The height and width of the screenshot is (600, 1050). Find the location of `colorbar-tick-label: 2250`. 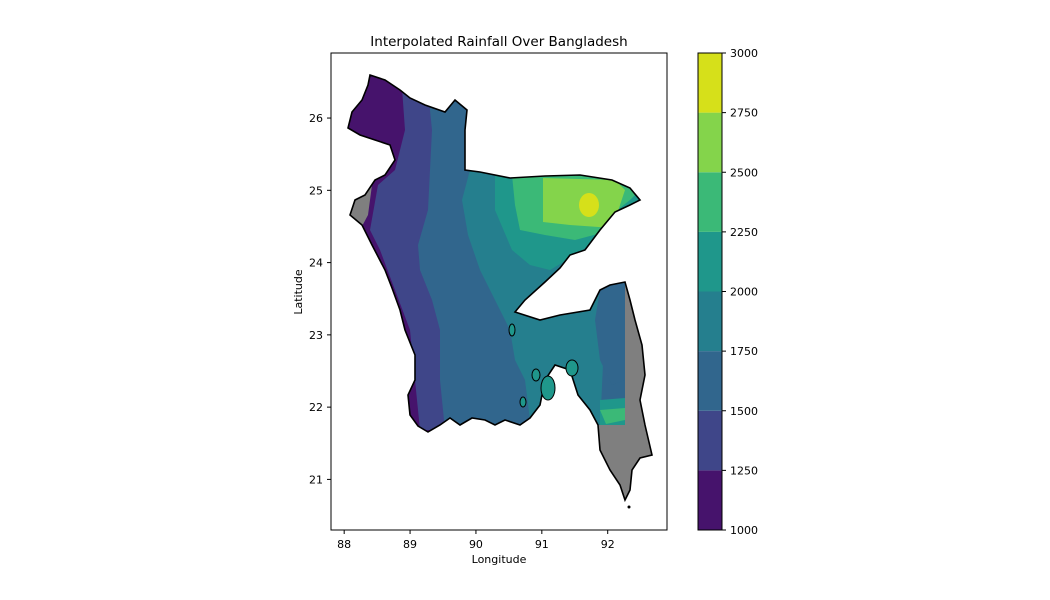

colorbar-tick-label: 2250 is located at coordinates (744, 232).